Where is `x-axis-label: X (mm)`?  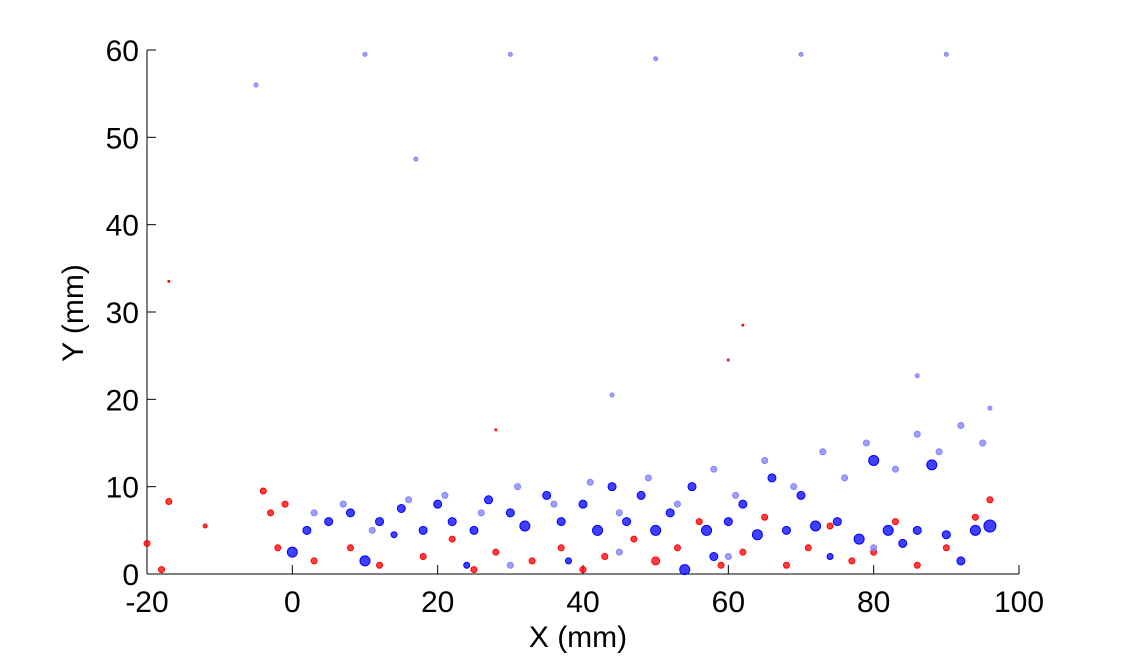 x-axis-label: X (mm) is located at coordinates (578, 637).